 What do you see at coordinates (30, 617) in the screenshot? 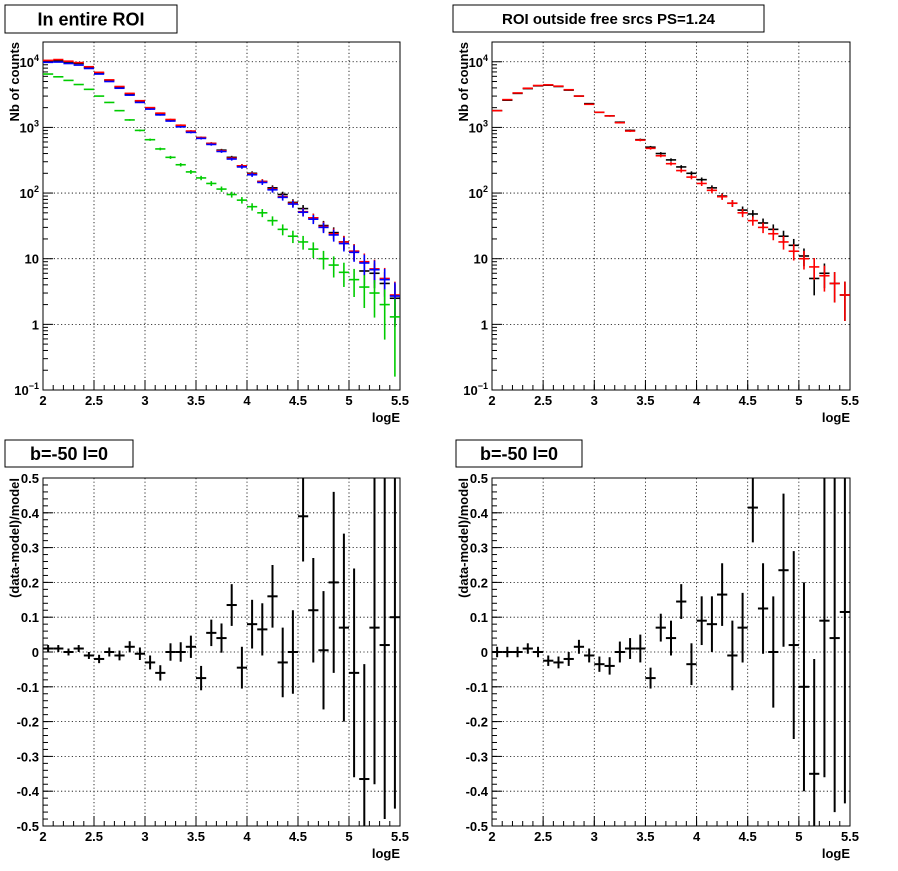
I see `y-tick-label: 0.1` at bounding box center [30, 617].